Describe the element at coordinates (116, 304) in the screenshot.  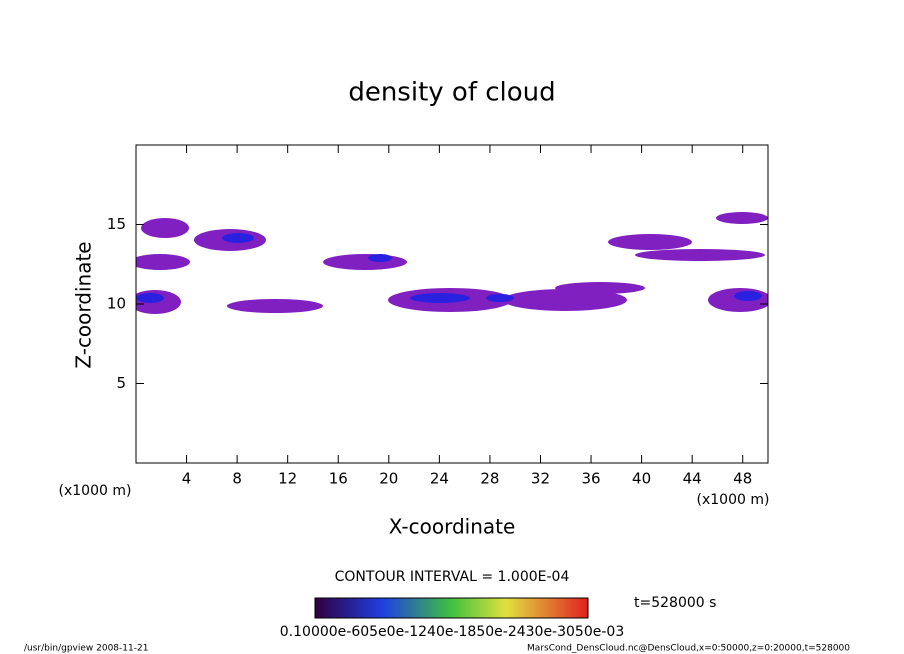
I see `y-tick-label: 10` at that location.